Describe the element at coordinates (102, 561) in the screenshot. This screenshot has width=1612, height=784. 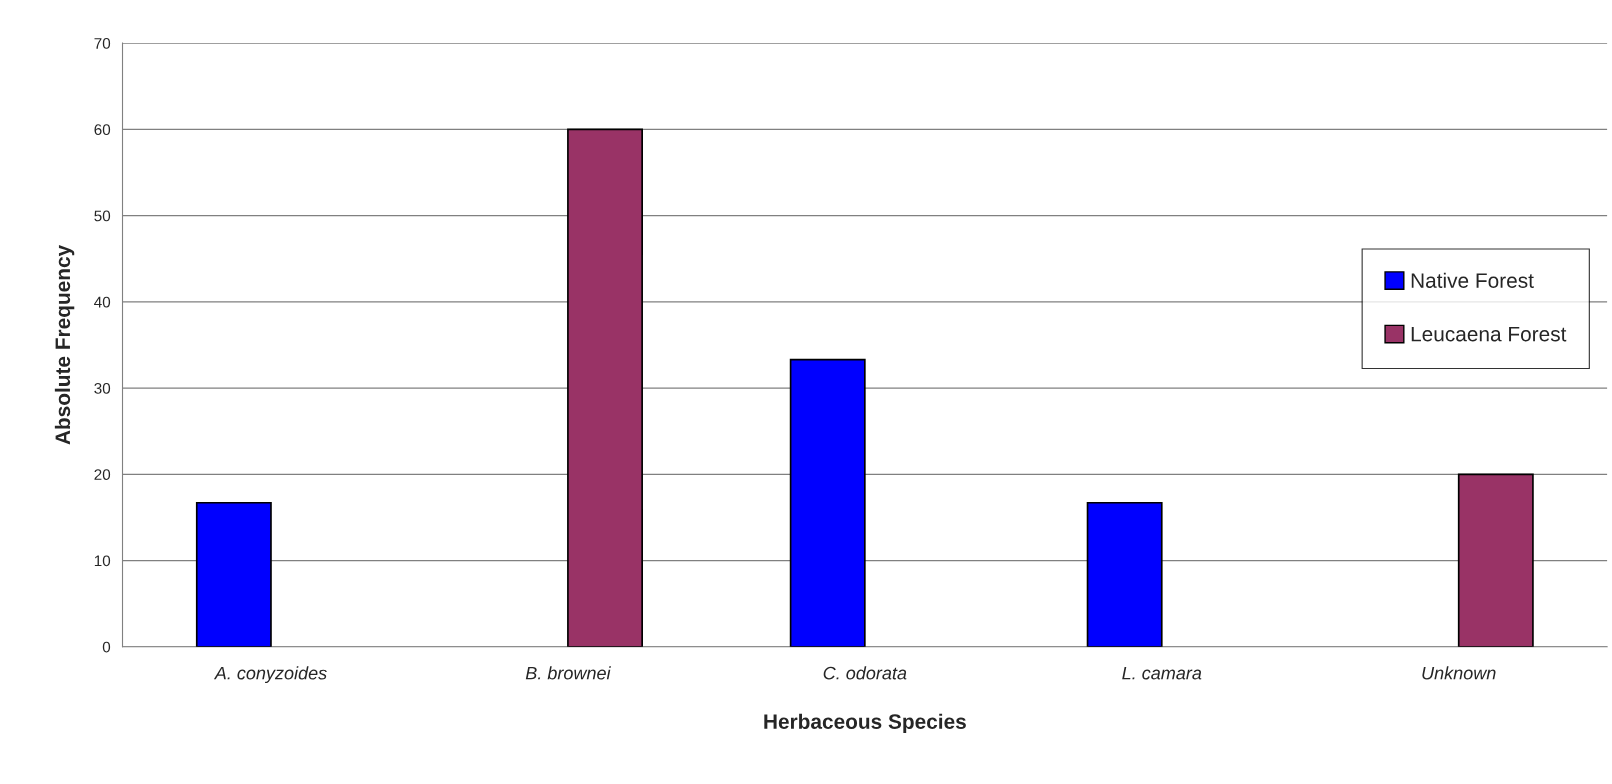
I see `y-tick-label: 10` at that location.